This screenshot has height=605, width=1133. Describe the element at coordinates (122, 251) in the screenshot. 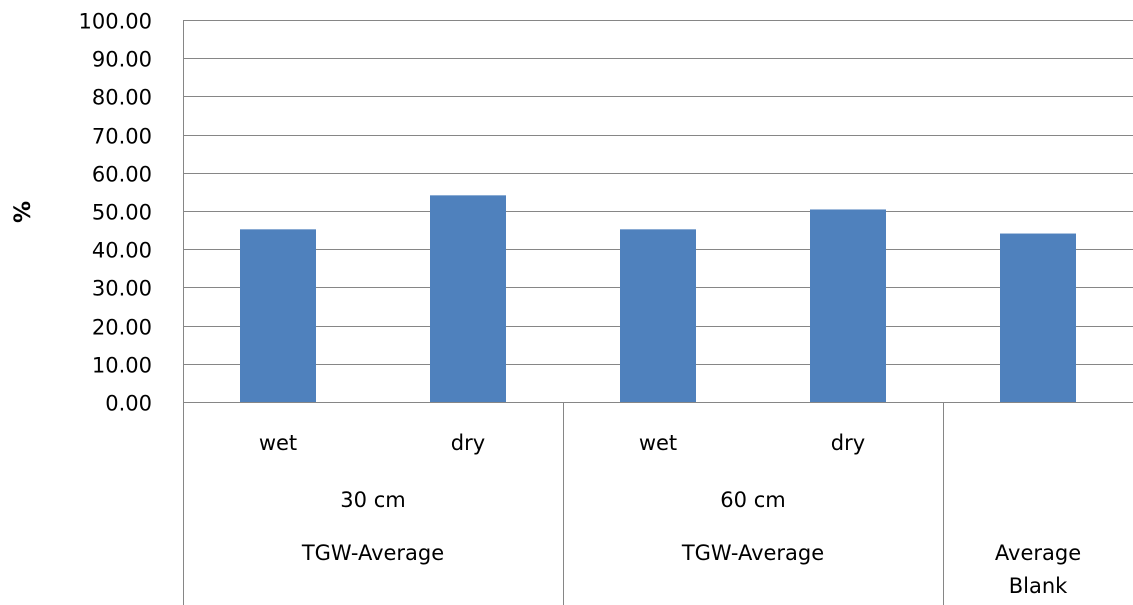

I see `y-tick-label: 40.00` at that location.